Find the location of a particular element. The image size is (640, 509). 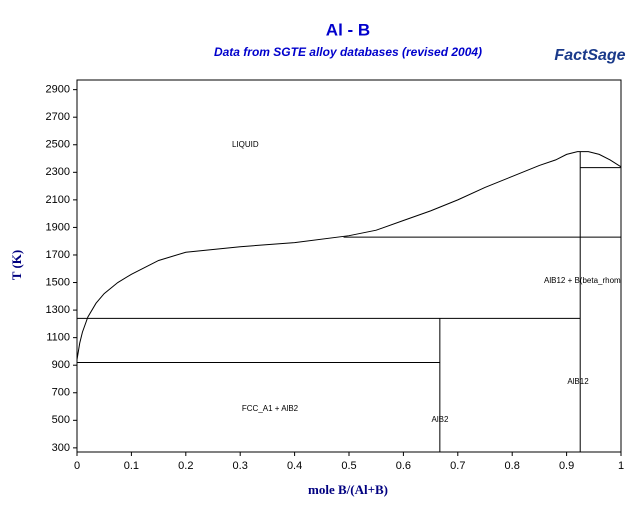

x-tick-label: 1 is located at coordinates (621, 466).